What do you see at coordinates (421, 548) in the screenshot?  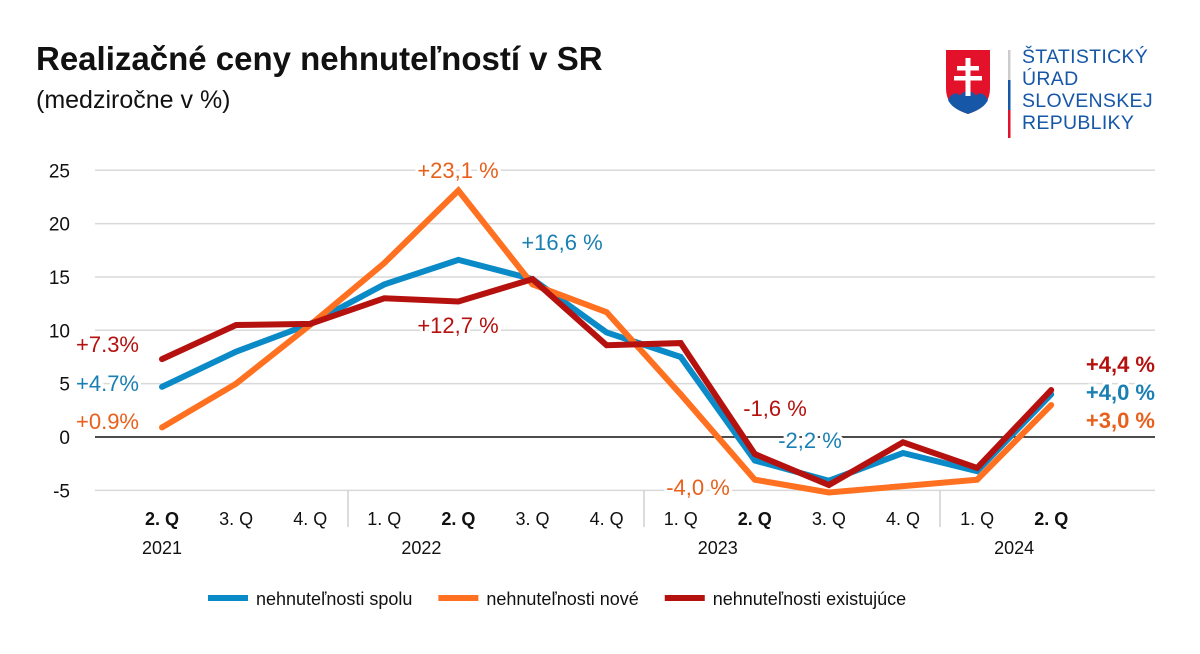 I see `year-label: 2022` at bounding box center [421, 548].